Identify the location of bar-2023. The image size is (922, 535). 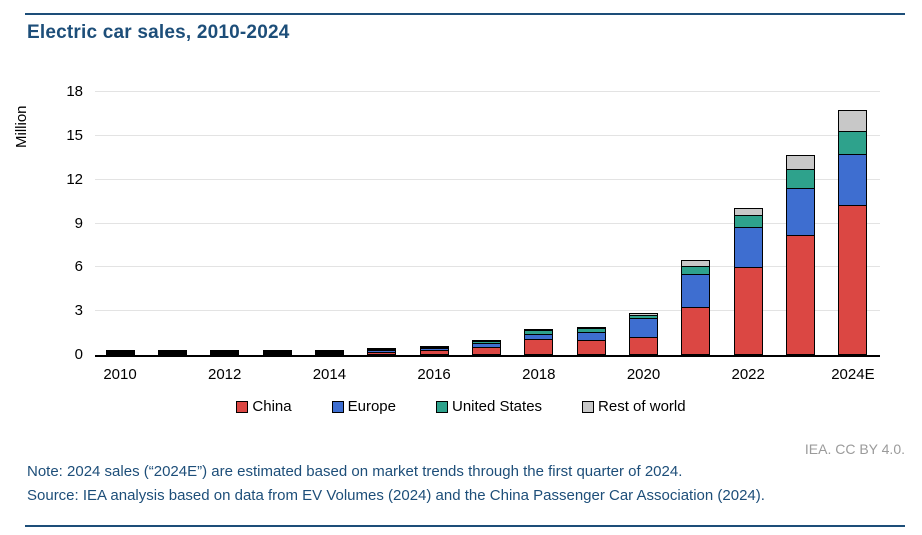
(801, 254).